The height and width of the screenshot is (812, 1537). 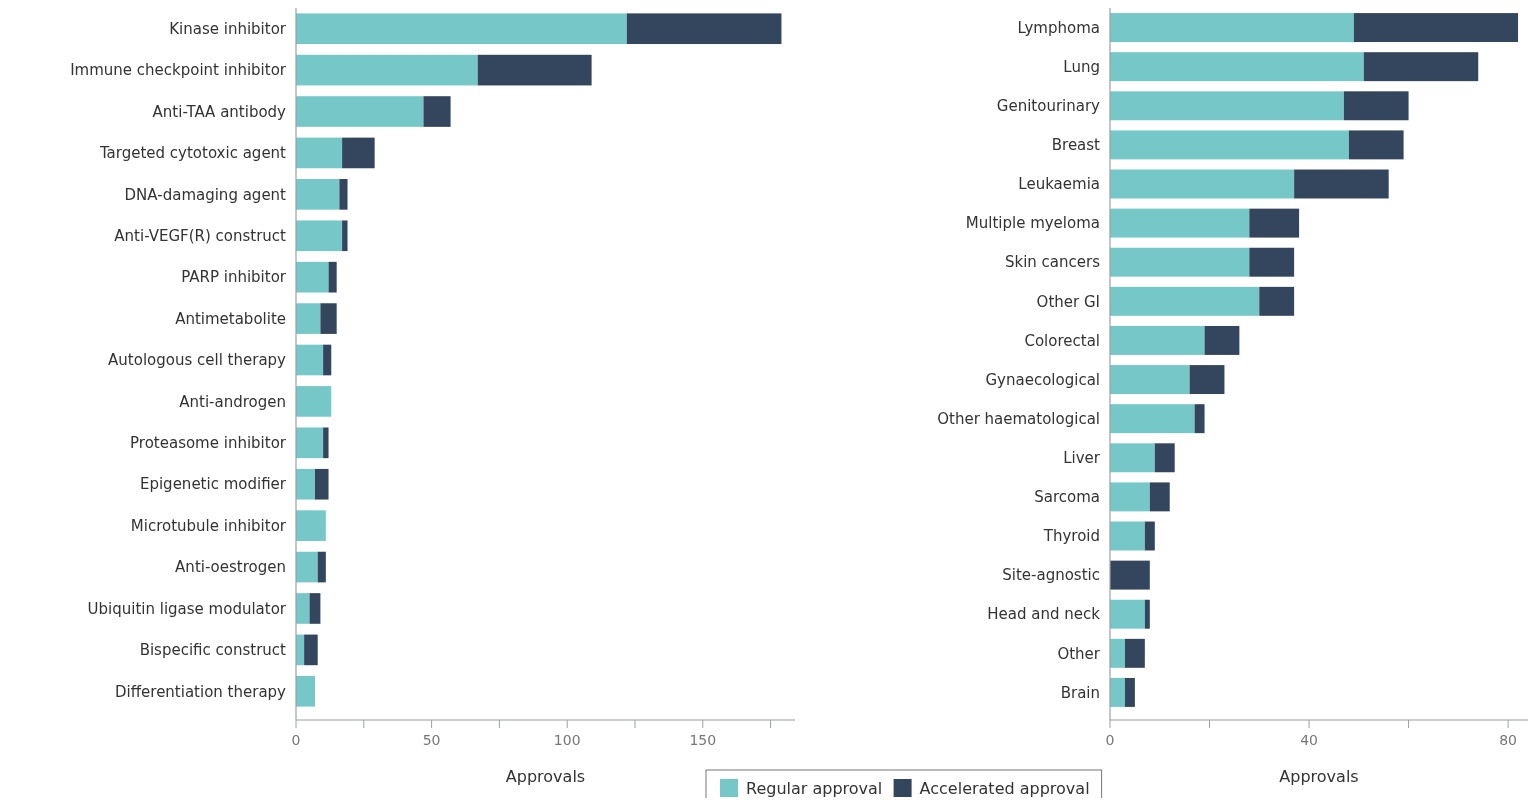 What do you see at coordinates (1082, 458) in the screenshot?
I see `y-tick-label: Liver` at bounding box center [1082, 458].